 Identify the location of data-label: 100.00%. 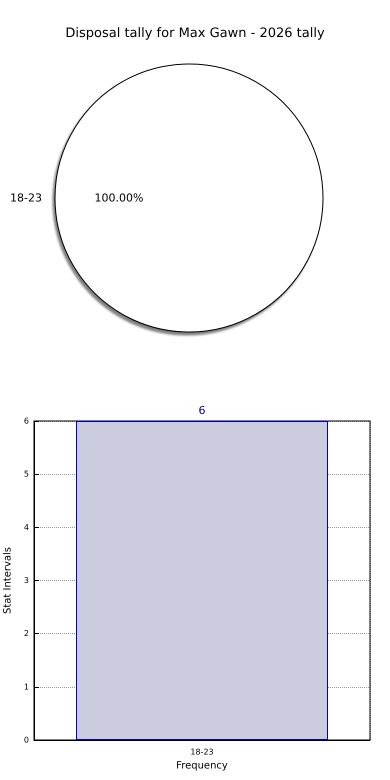
(119, 198).